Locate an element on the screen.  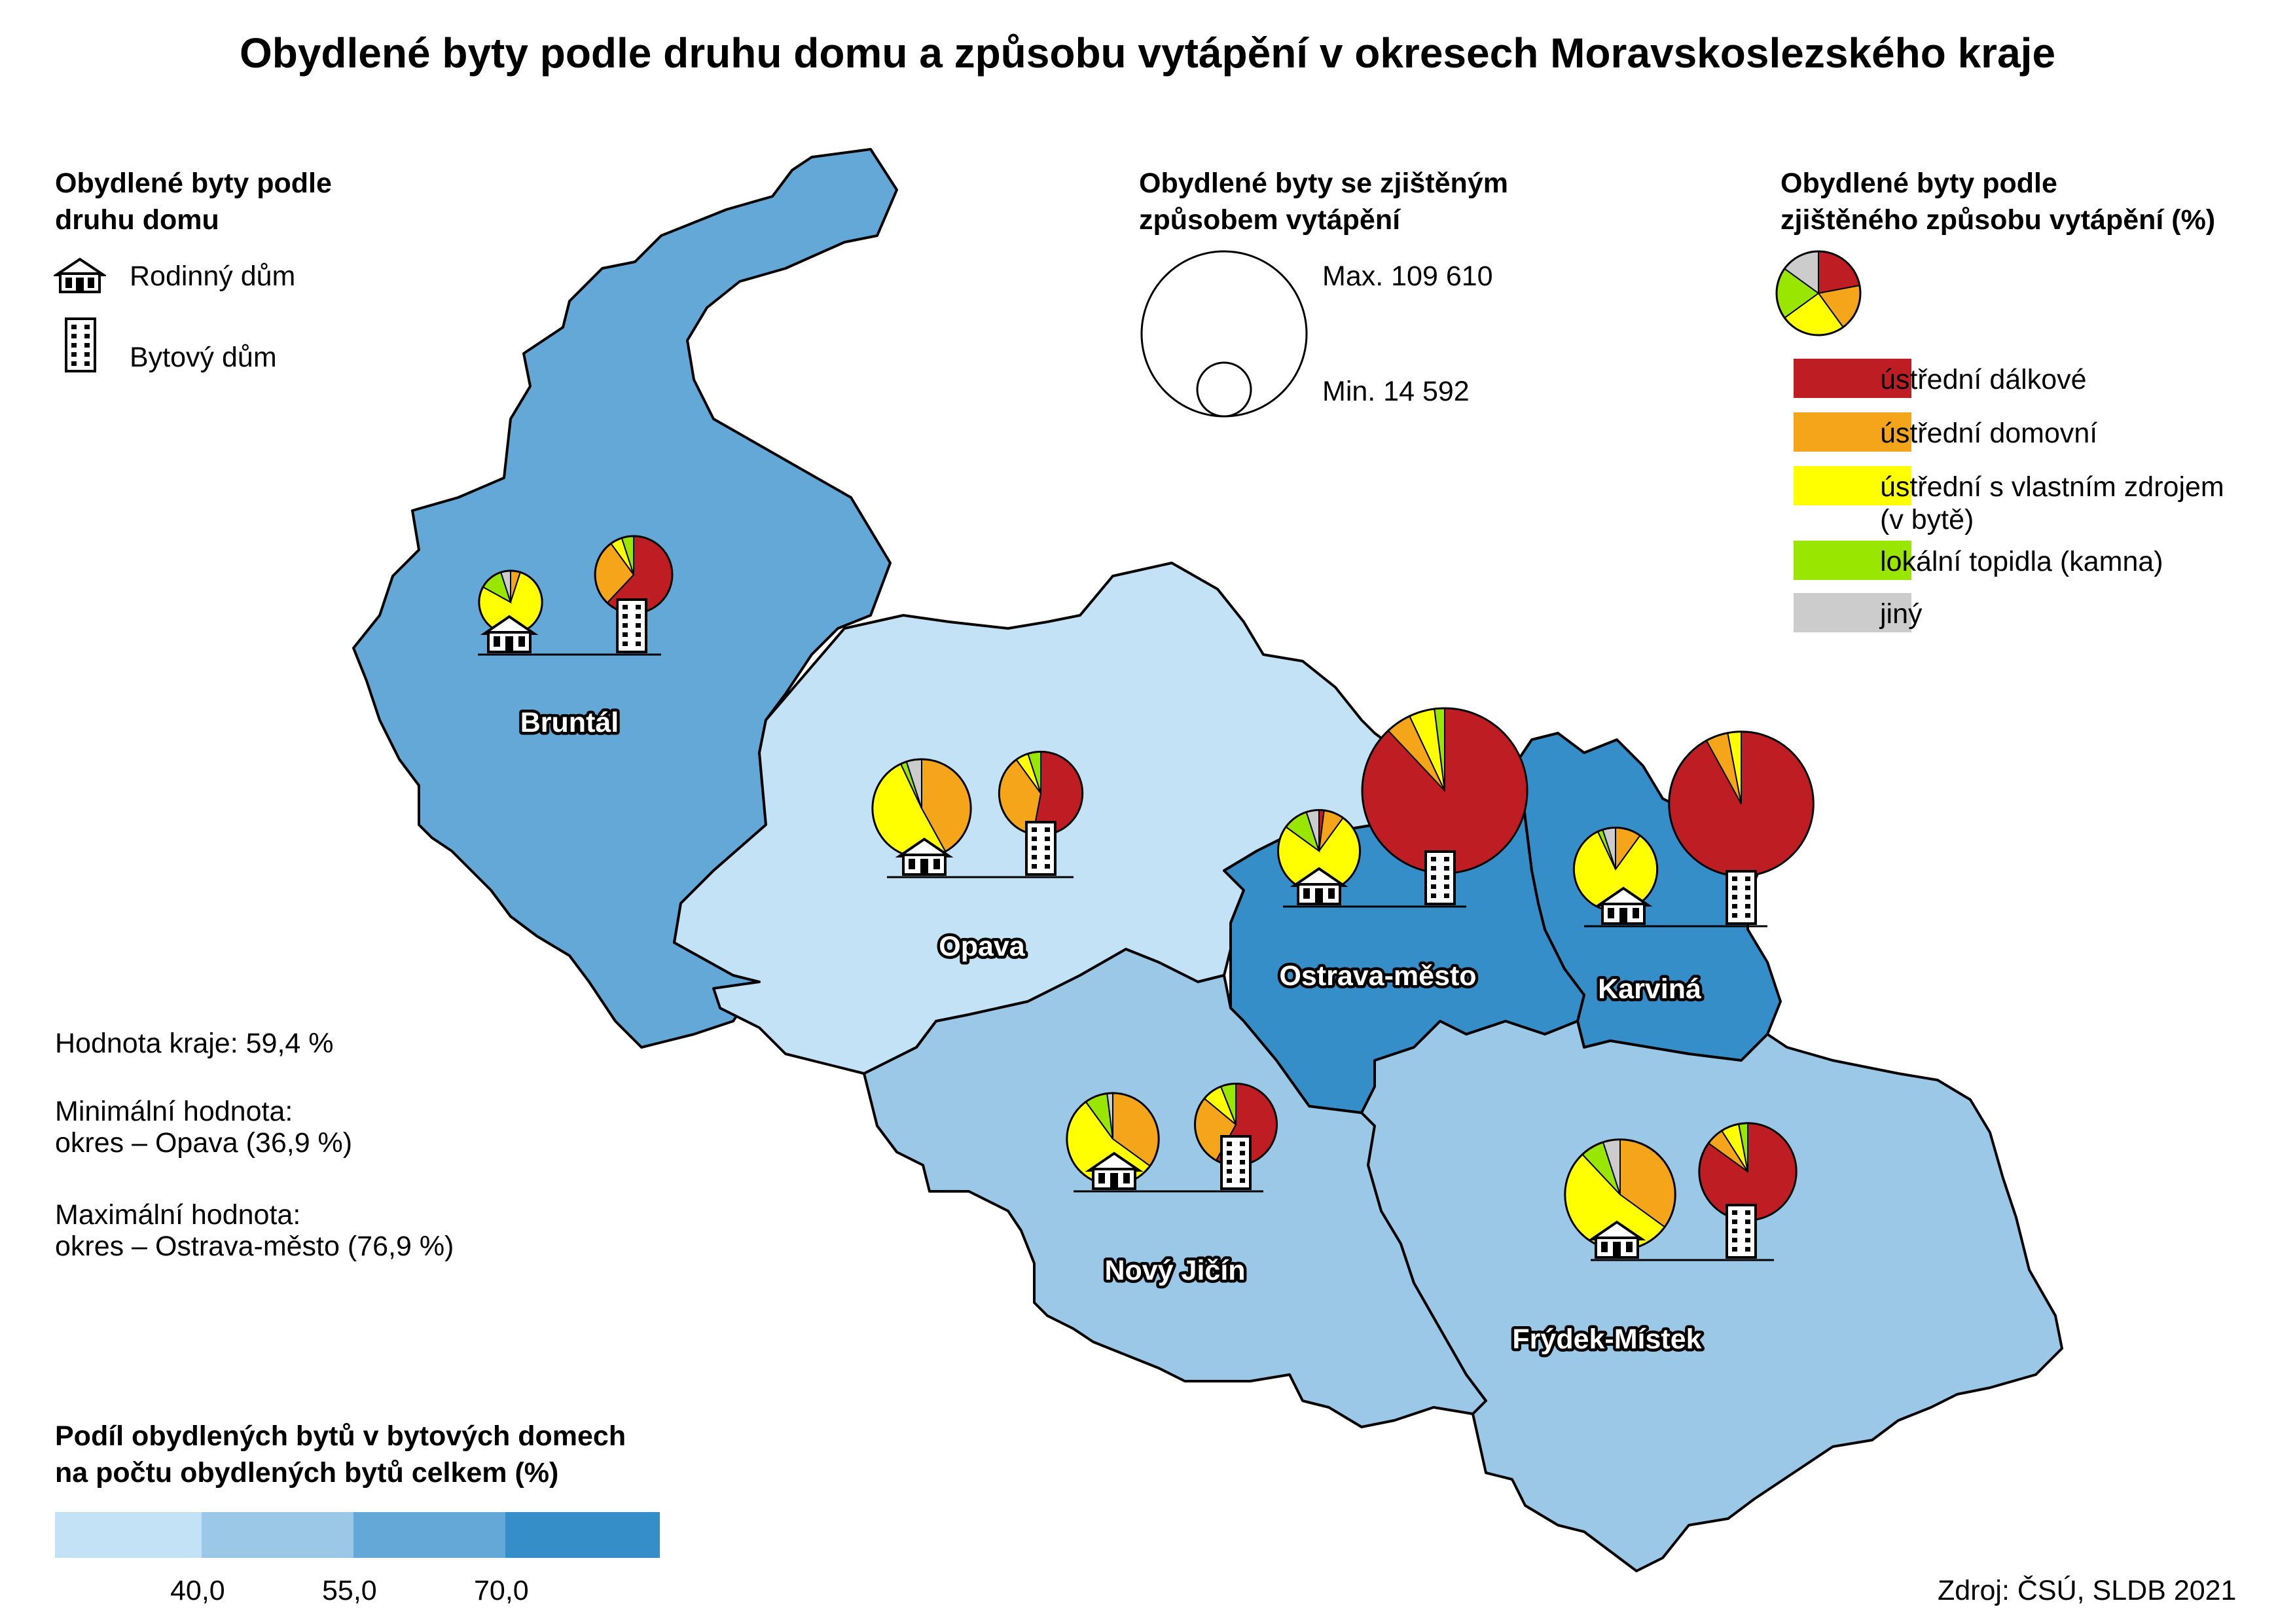
swatch-ustredni-domovni is located at coordinates (1853, 432).